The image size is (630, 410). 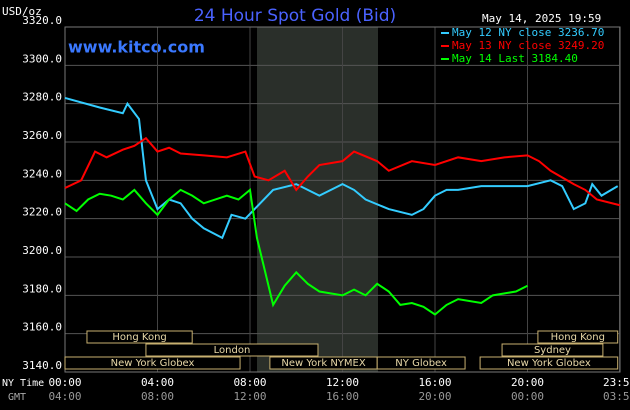 What do you see at coordinates (249, 396) in the screenshot?
I see `x2-tick-label: 12:00` at bounding box center [249, 396].